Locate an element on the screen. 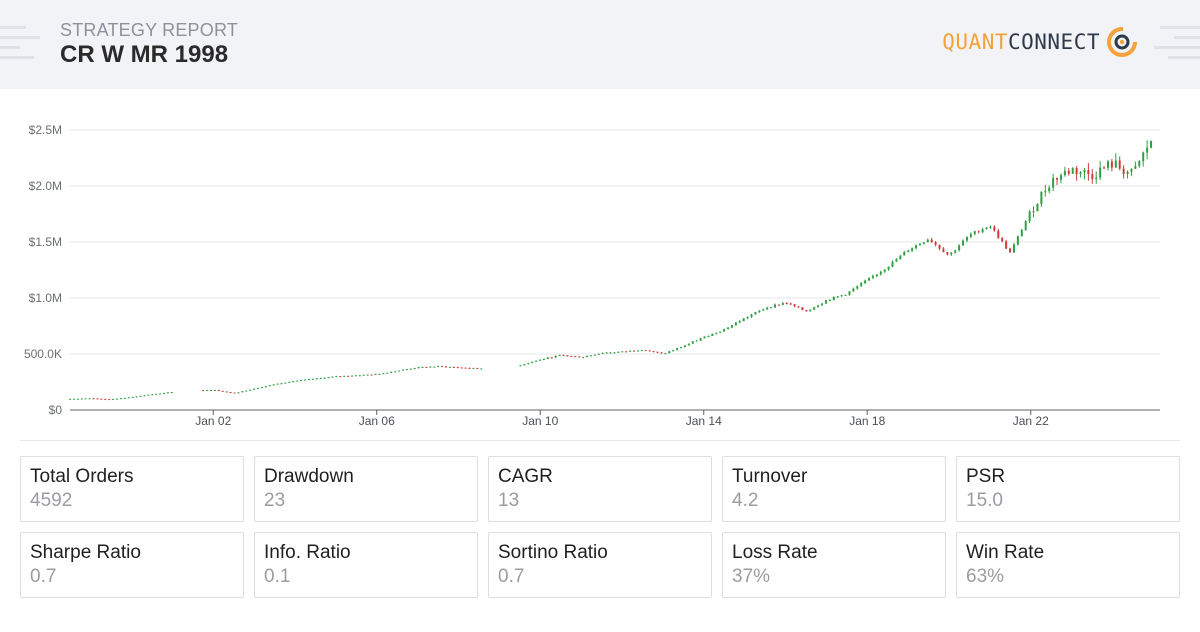 The width and height of the screenshot is (1200, 632). stat-card-info-ratio: Info. Ratio 0.1 is located at coordinates (366, 565).